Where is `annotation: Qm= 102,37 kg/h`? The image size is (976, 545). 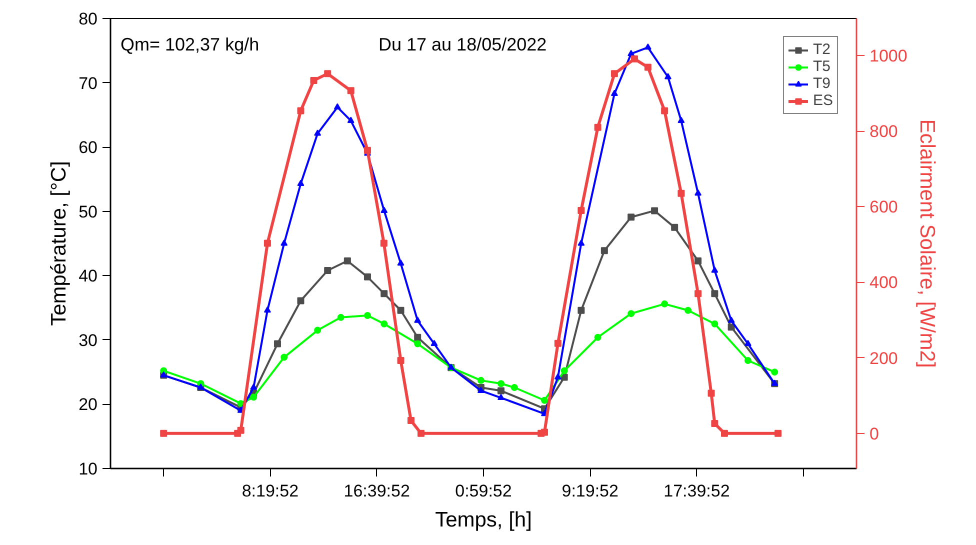
annotation: Qm= 102,37 kg/h is located at coordinates (190, 44).